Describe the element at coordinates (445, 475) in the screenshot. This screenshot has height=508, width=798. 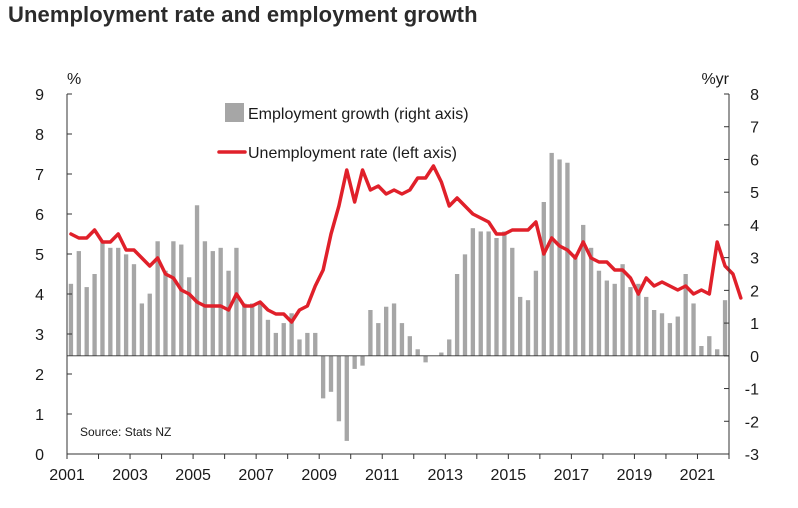
I see `x-tick-label: 2013` at that location.